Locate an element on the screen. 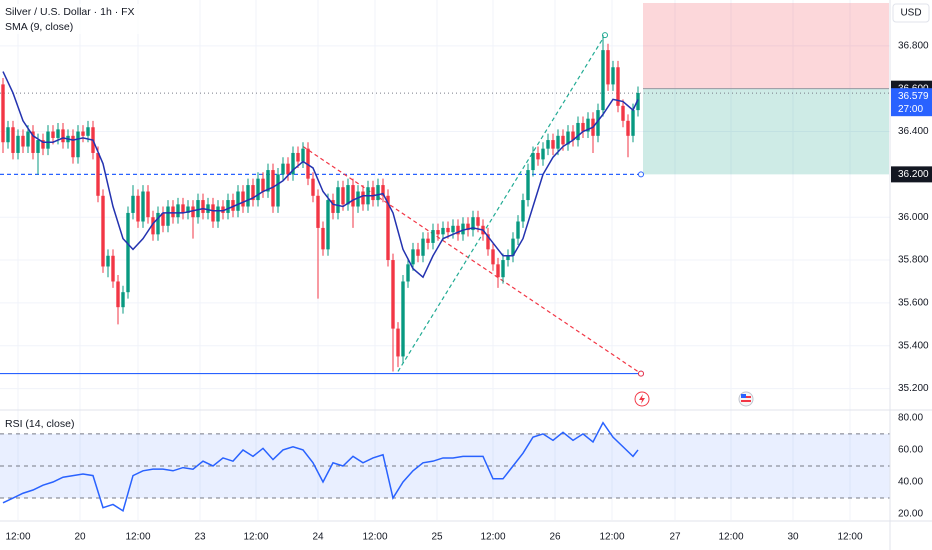 The image size is (932, 550). x-tick-label: 24 is located at coordinates (318, 537).